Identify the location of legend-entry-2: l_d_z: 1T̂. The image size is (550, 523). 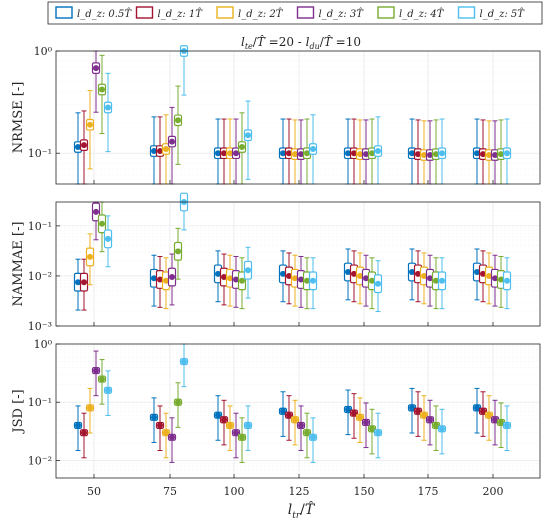
(181, 14).